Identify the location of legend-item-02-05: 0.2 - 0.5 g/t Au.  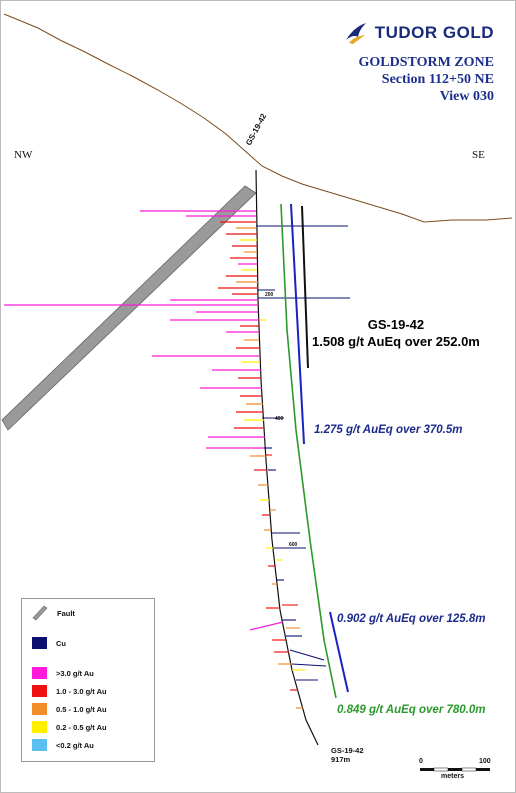
(69, 727).